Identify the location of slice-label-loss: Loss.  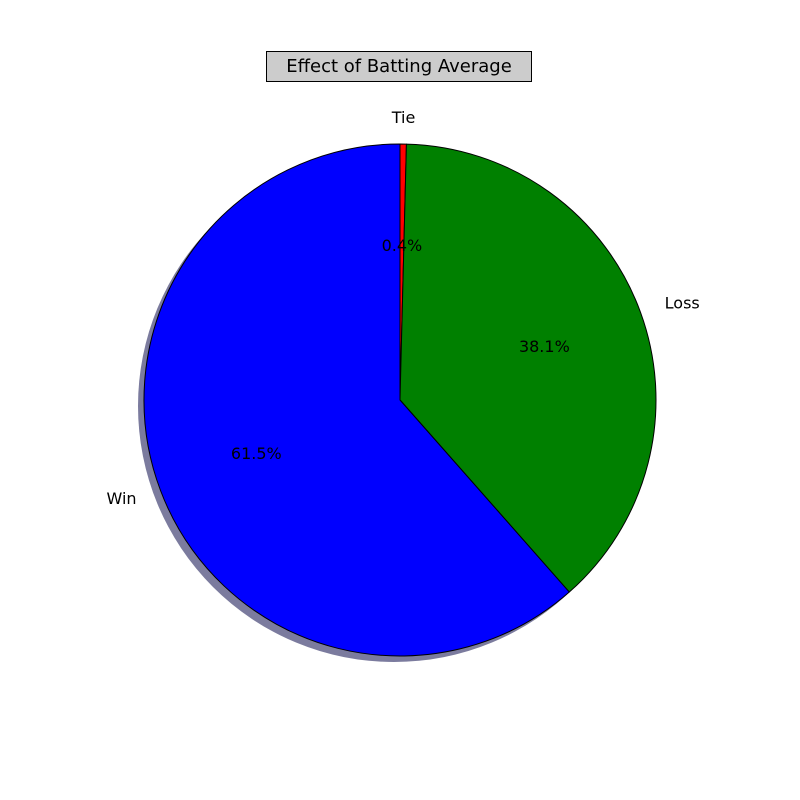
(682, 302).